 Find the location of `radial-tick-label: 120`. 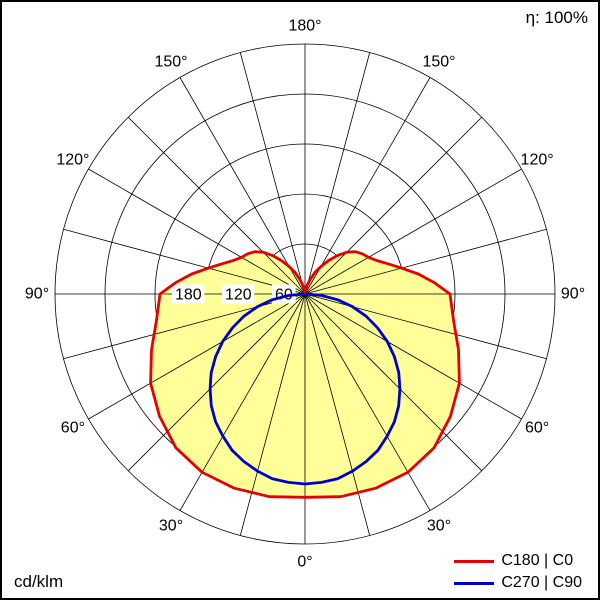

radial-tick-label: 120 is located at coordinates (238, 295).